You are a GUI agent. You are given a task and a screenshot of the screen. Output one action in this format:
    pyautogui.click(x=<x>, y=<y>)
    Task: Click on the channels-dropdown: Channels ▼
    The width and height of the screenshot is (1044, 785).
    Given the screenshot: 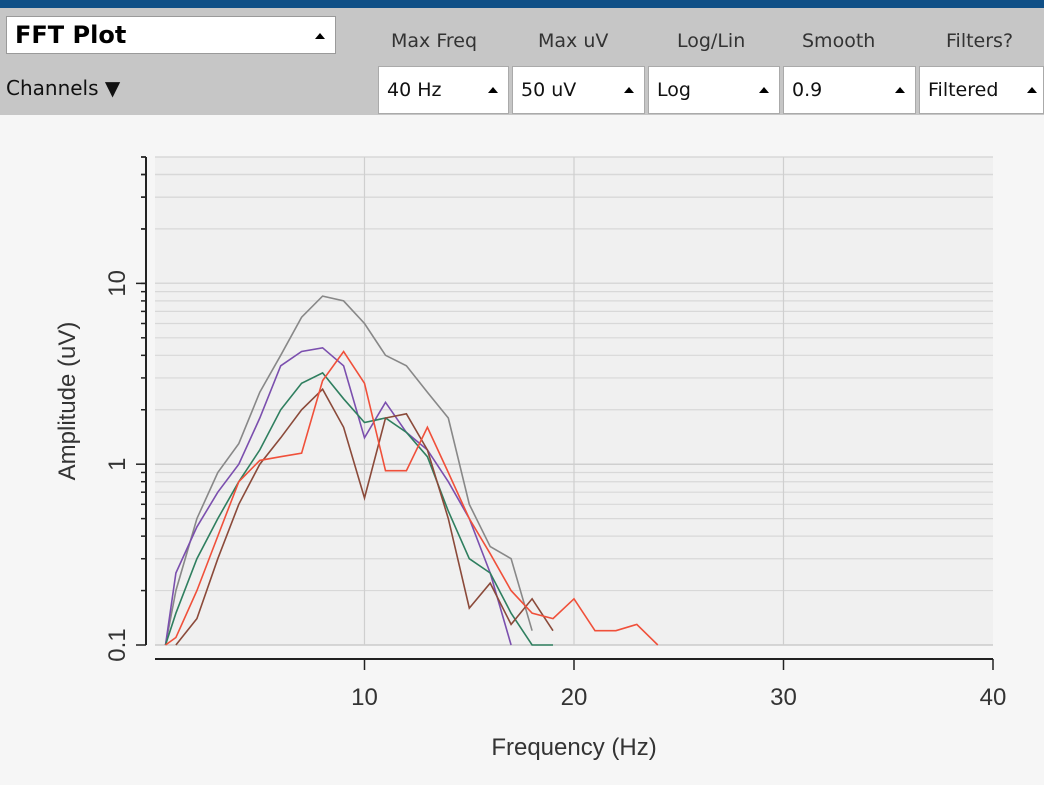 What is the action you would take?
    pyautogui.click(x=63, y=88)
    